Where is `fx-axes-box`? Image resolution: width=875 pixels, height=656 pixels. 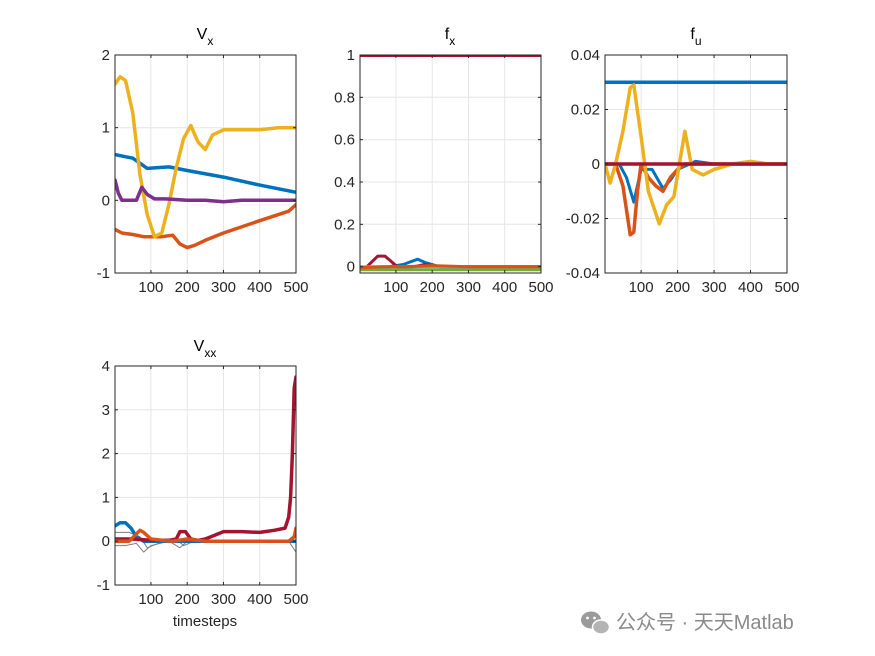
fx-axes-box is located at coordinates (450, 164).